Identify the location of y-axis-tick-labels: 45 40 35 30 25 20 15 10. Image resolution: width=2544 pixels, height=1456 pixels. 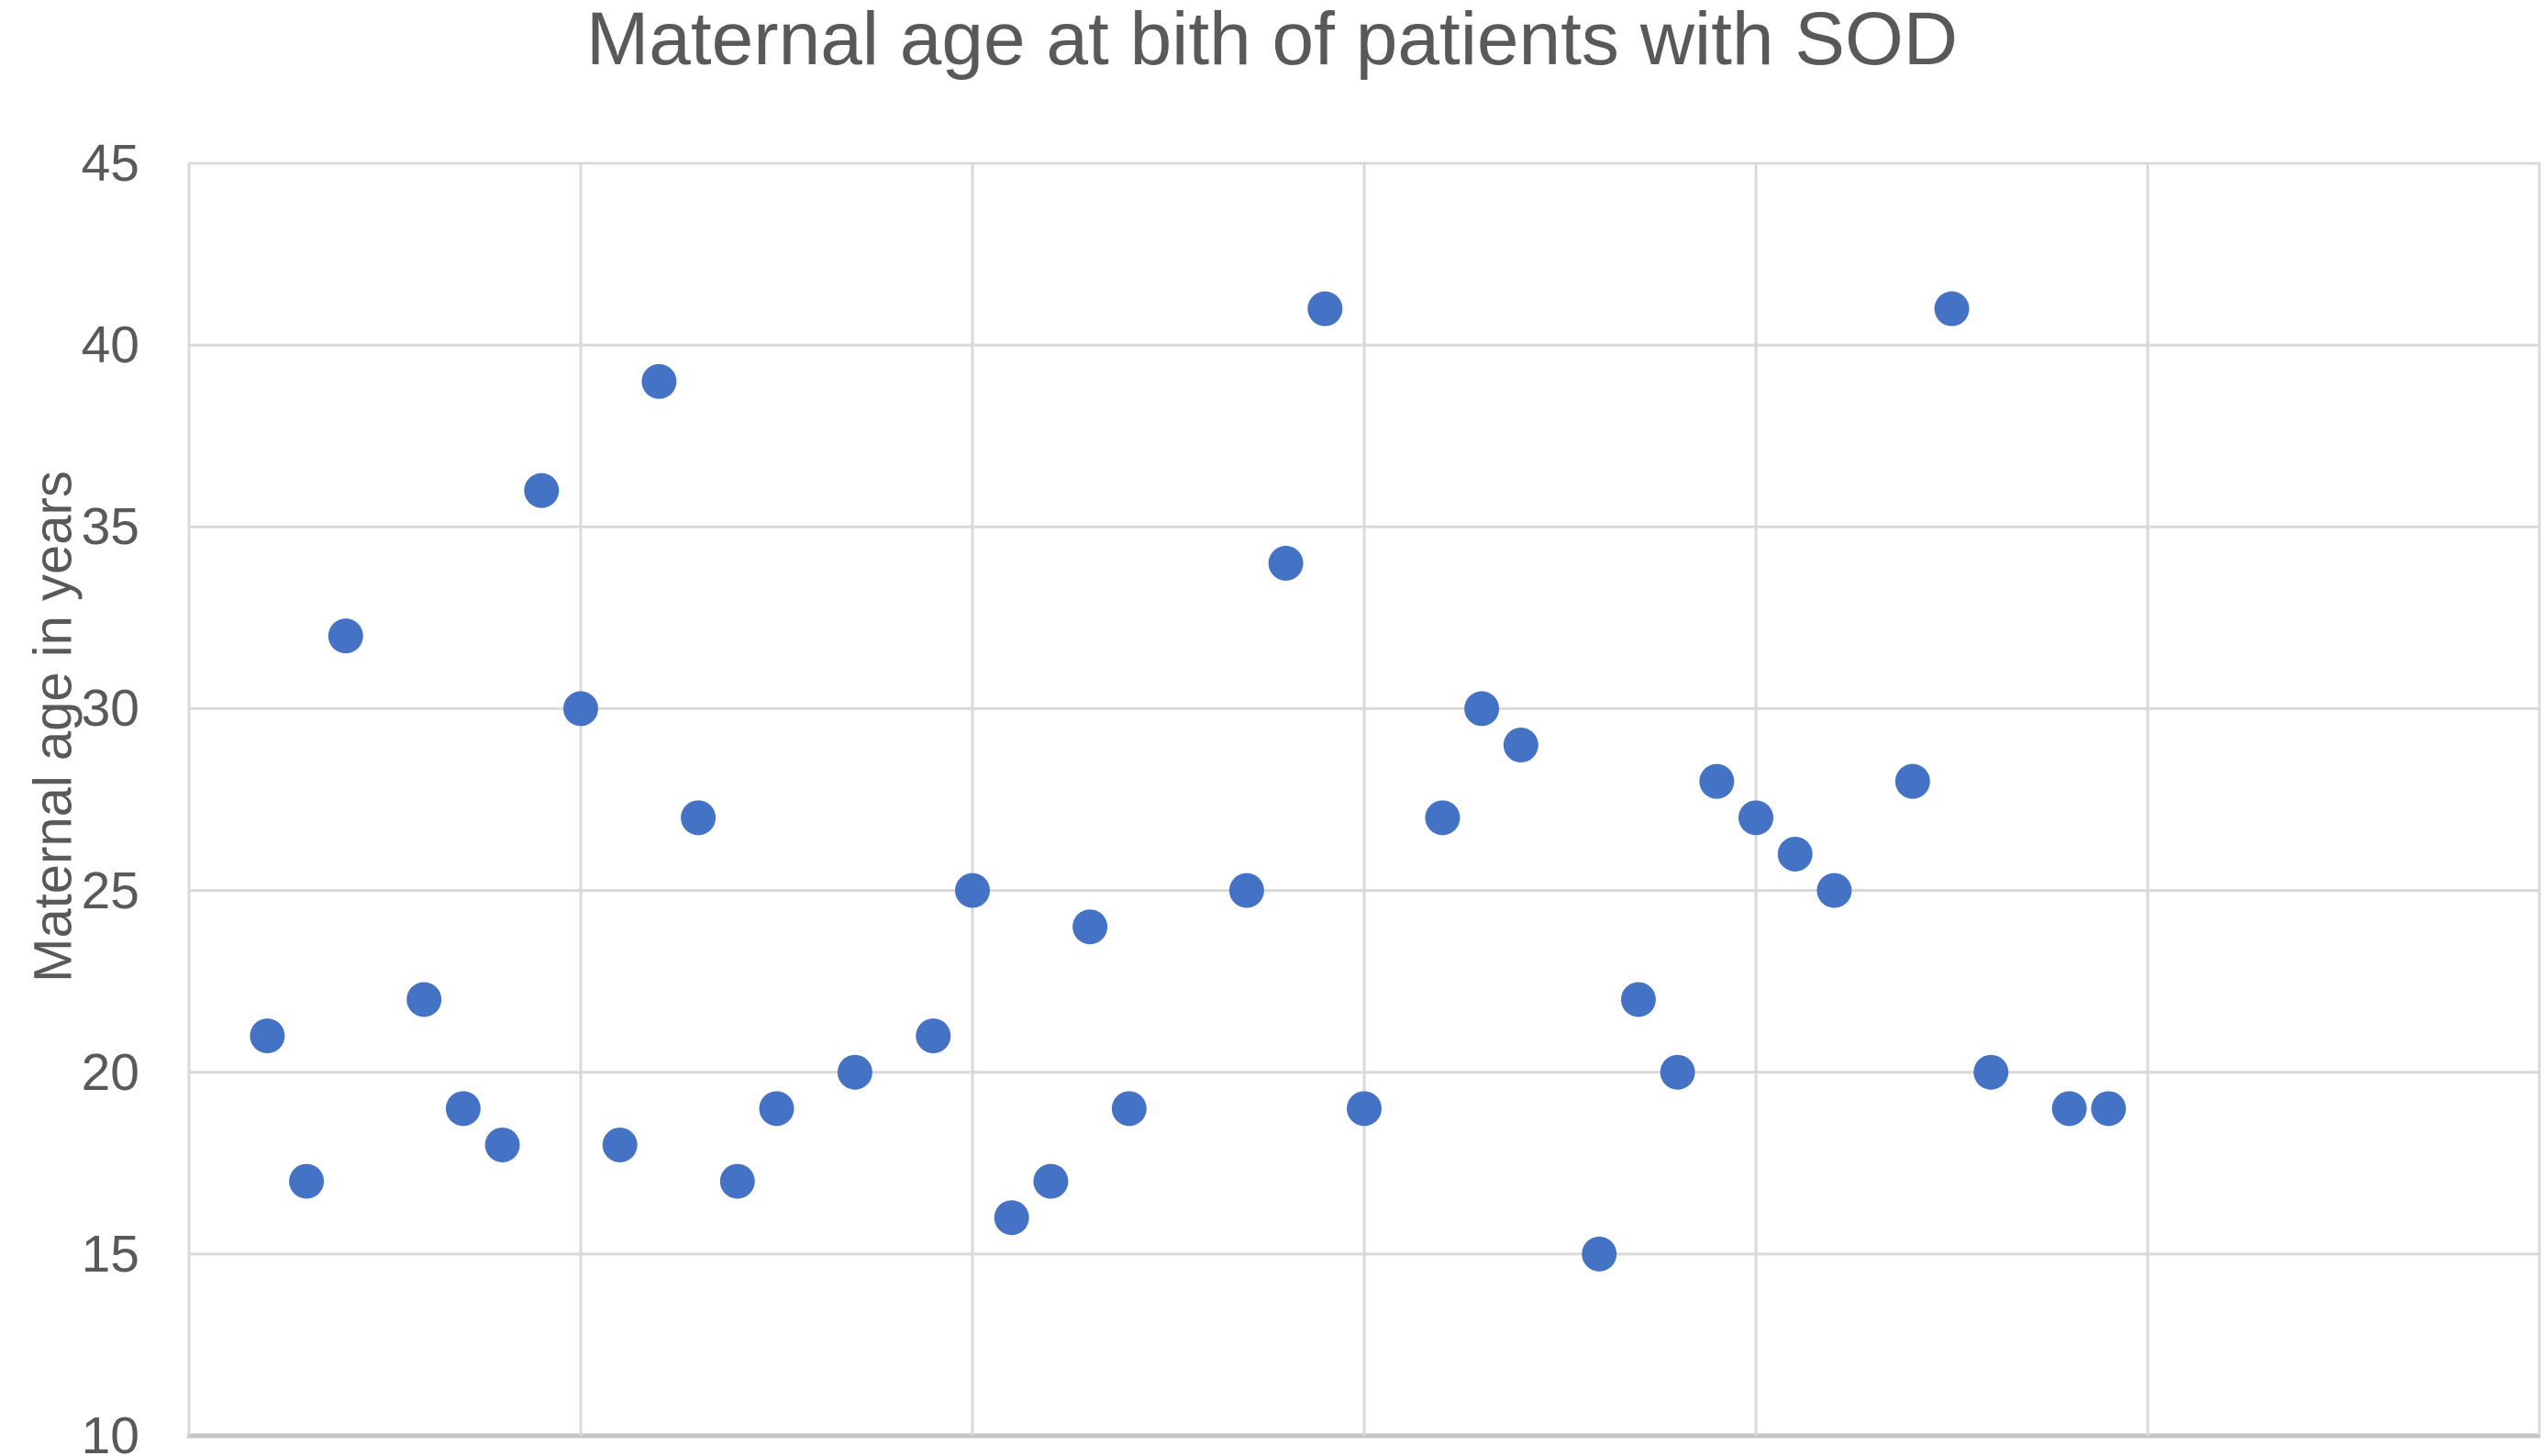
(69, 728).